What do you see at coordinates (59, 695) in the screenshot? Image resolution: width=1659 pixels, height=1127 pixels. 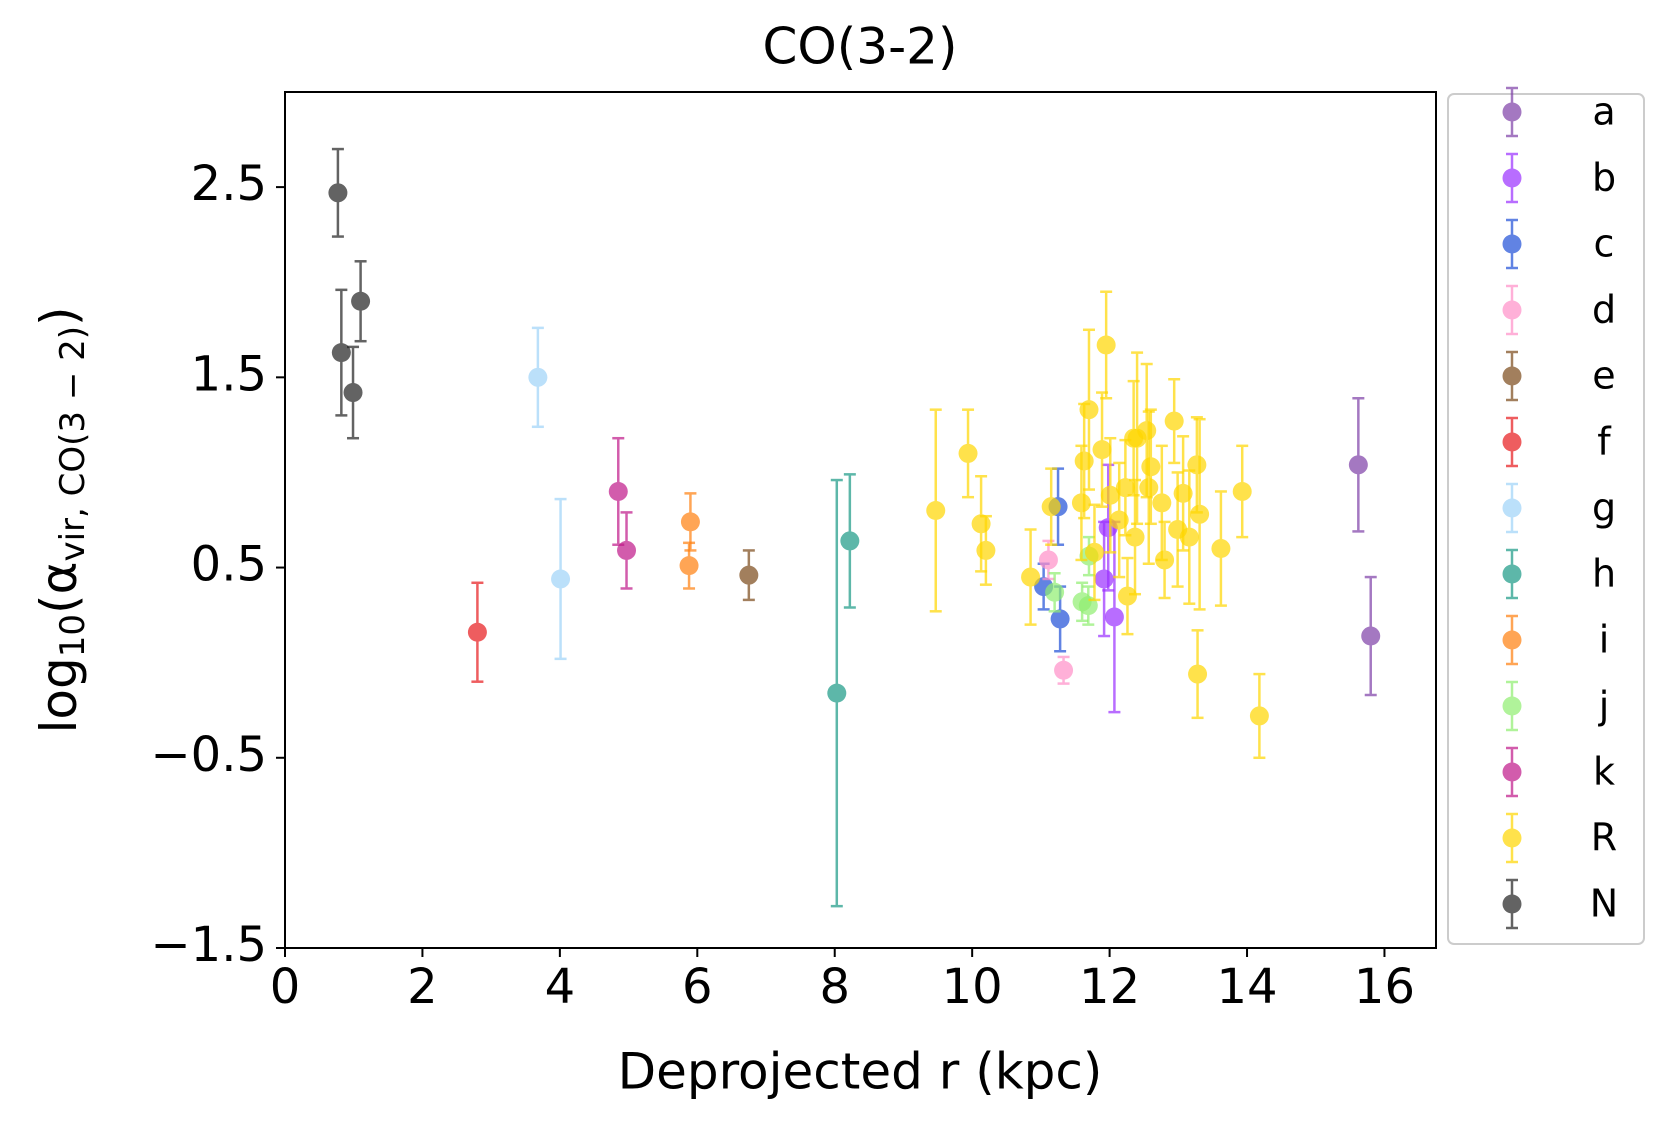 I see `y-axis-label-part: log` at bounding box center [59, 695].